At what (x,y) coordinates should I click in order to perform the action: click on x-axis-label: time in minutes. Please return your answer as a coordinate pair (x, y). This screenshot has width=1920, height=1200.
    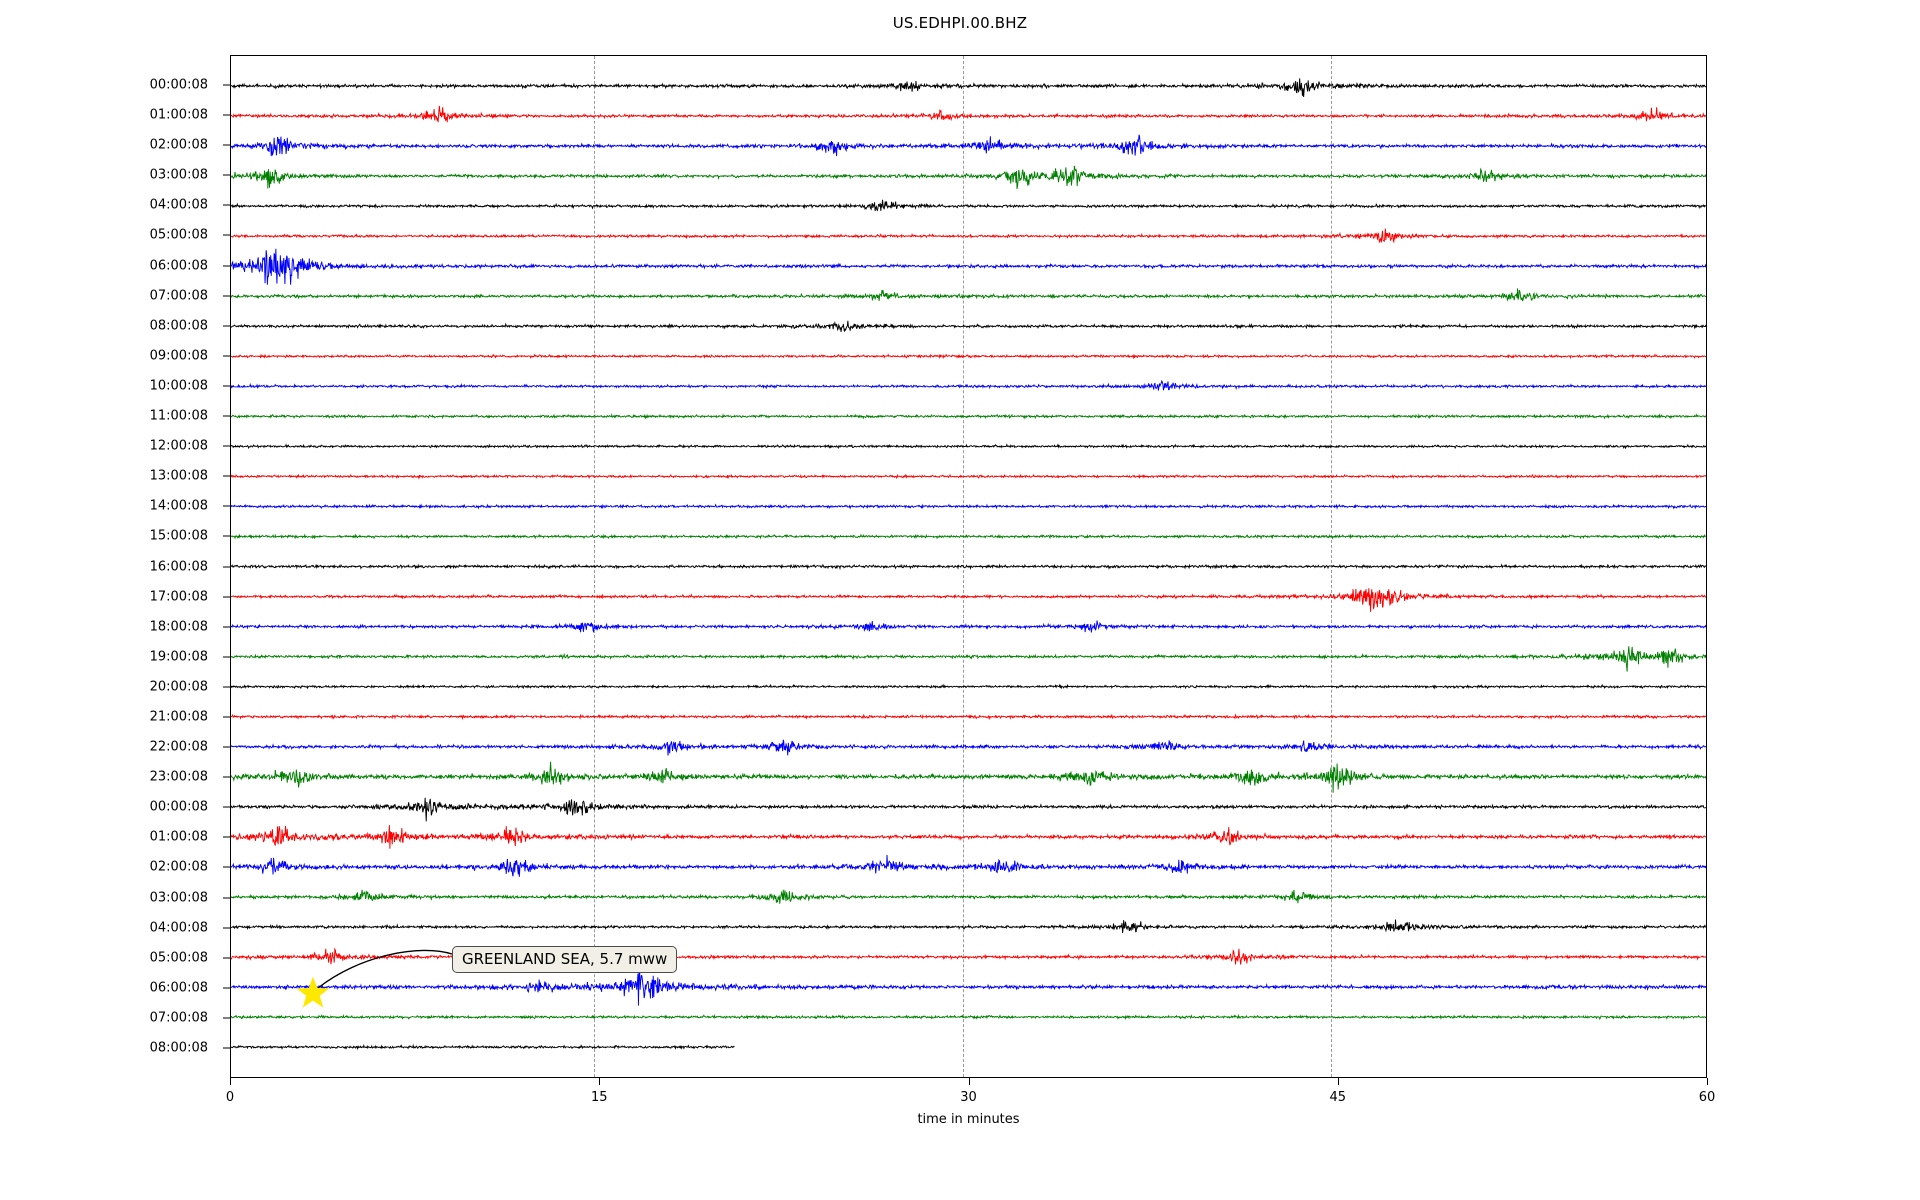
    Looking at the image, I should click on (968, 1119).